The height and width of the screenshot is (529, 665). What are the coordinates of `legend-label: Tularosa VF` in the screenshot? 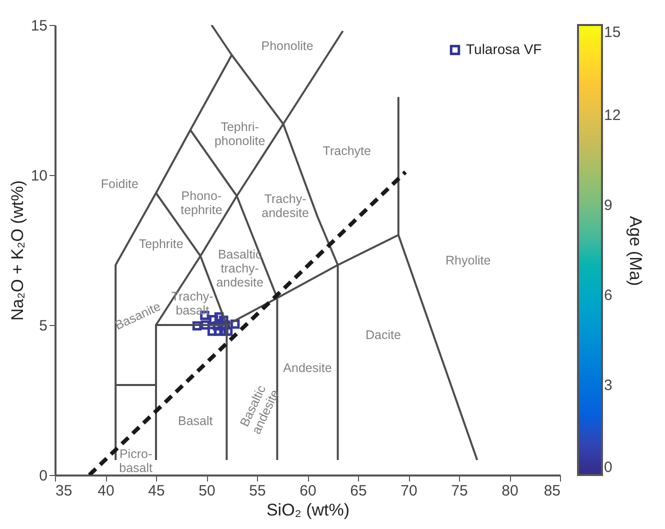 It's located at (504, 49).